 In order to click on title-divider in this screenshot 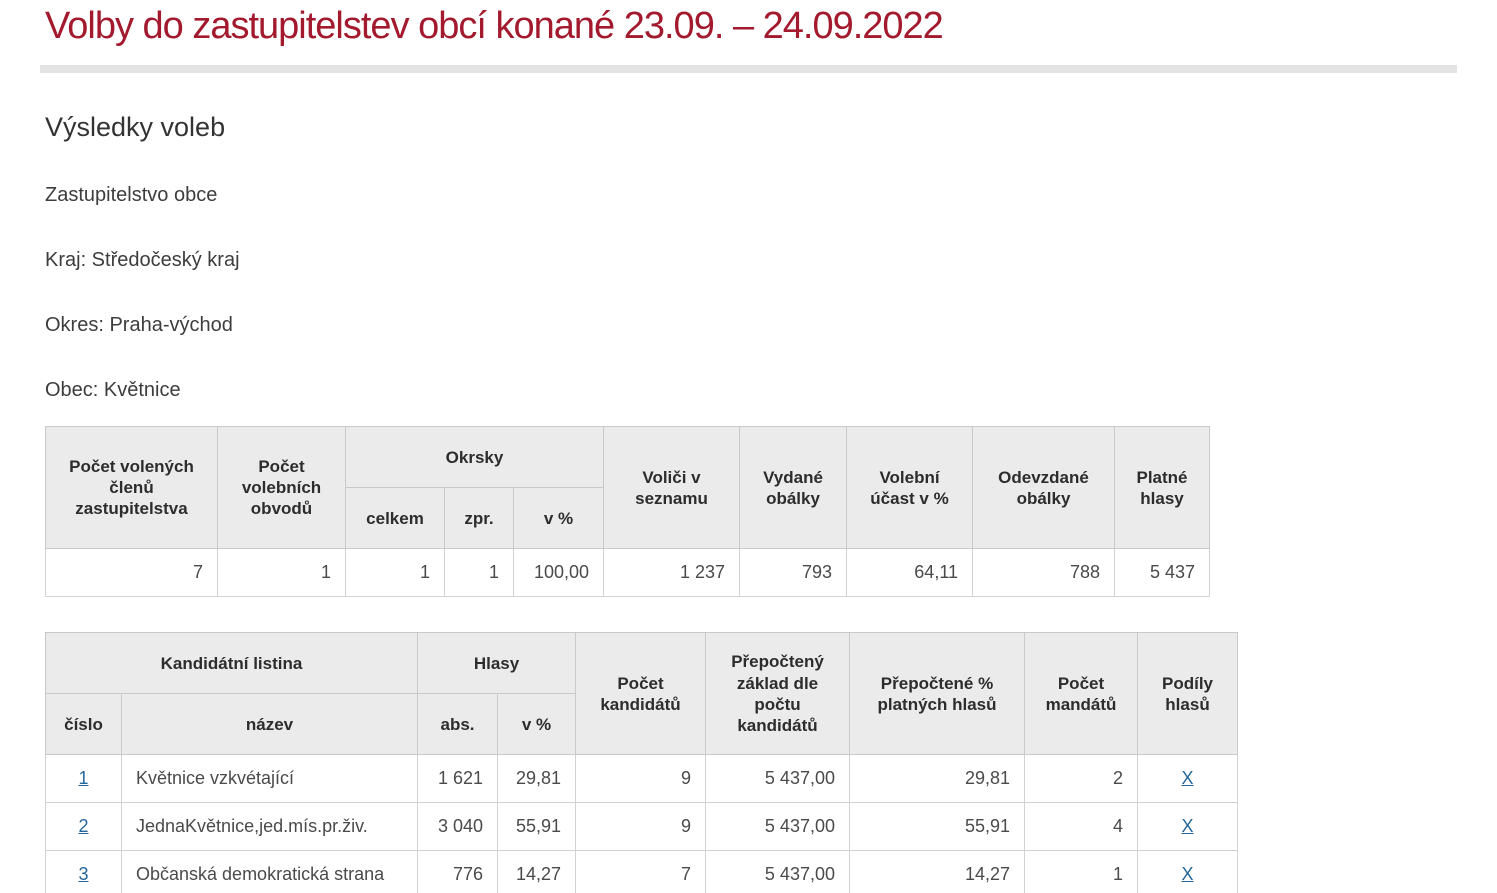, I will do `click(748, 68)`.